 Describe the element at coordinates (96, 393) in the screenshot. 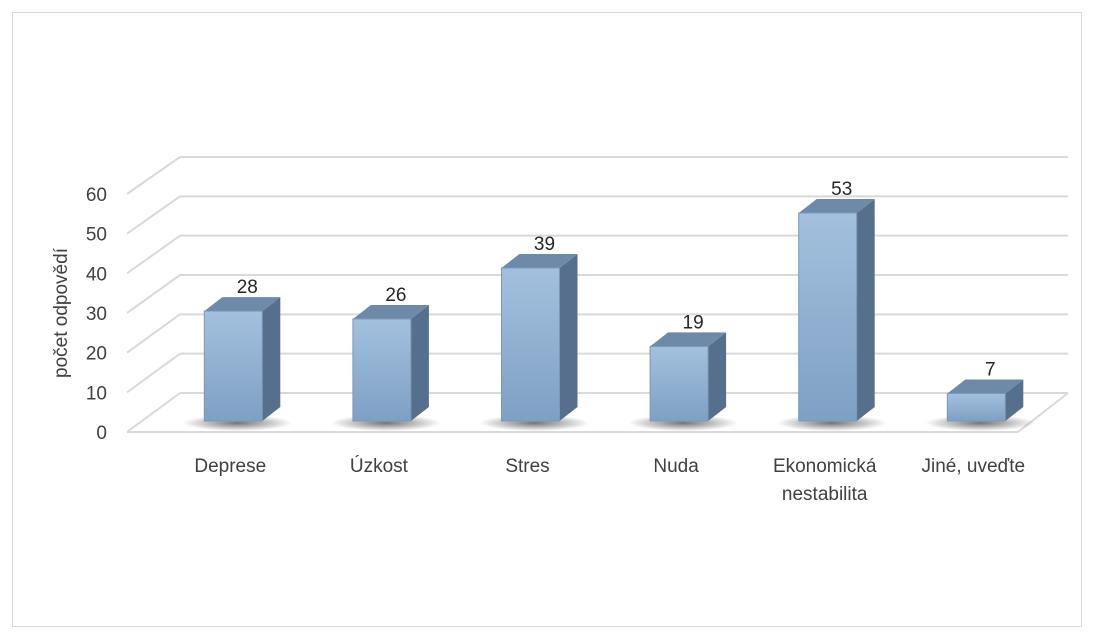

I see `y-tick-label: 10` at that location.